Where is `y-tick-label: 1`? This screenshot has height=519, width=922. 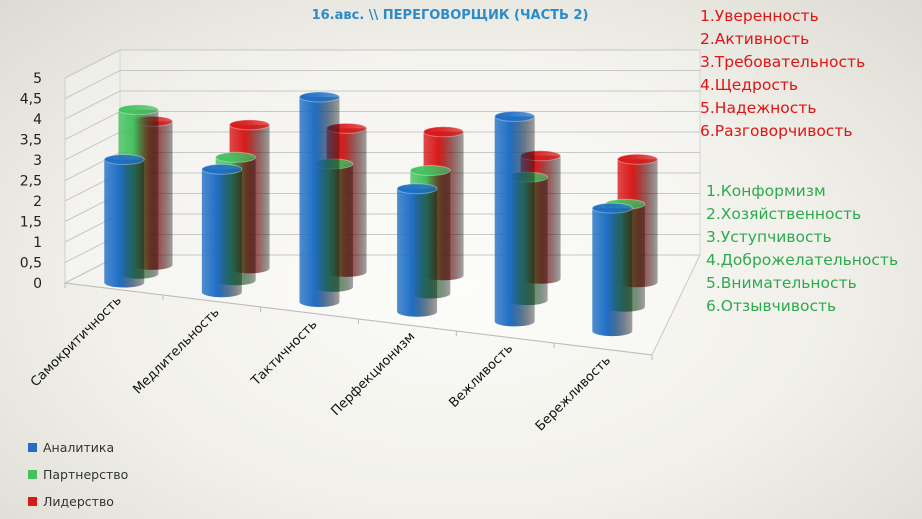
y-tick-label: 1 is located at coordinates (37, 243).